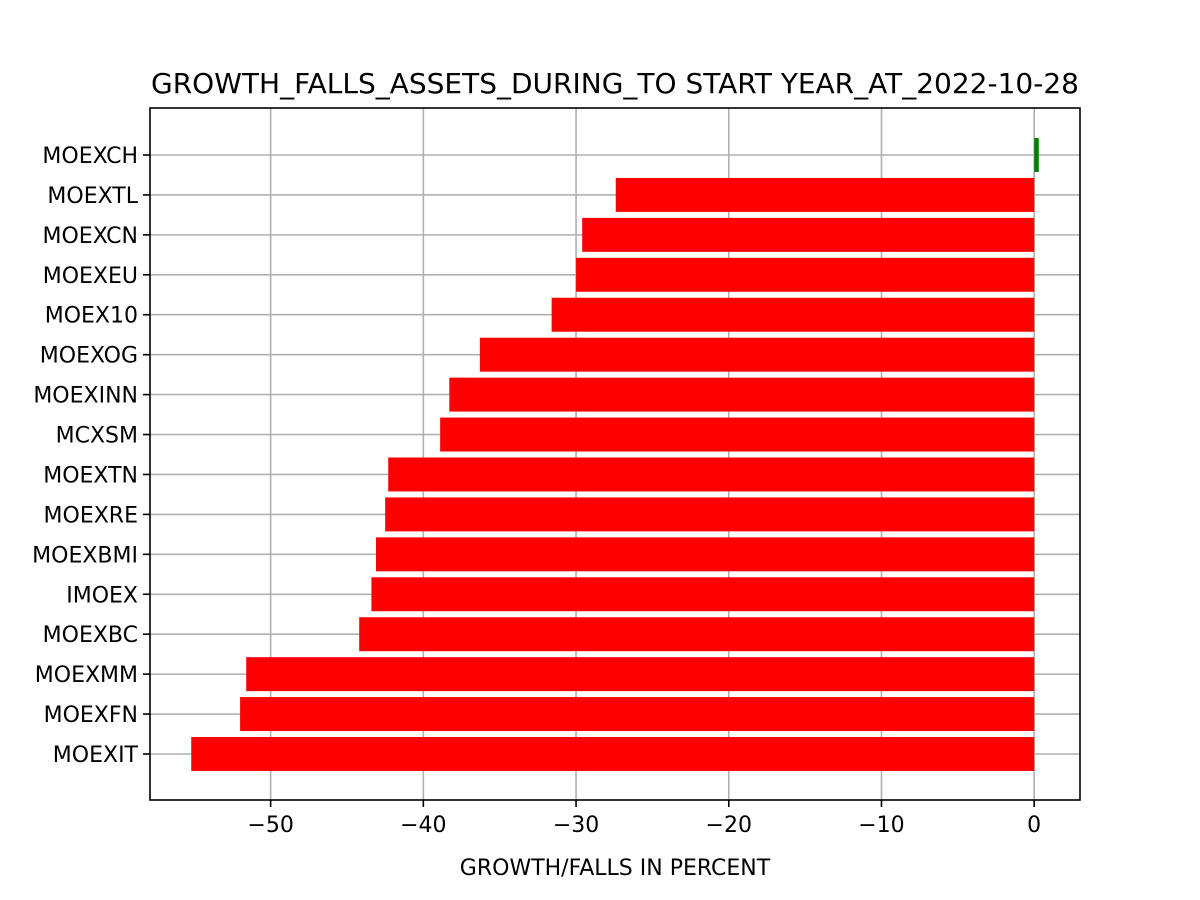  I want to click on y-tick-label: IMOEX, so click(102, 595).